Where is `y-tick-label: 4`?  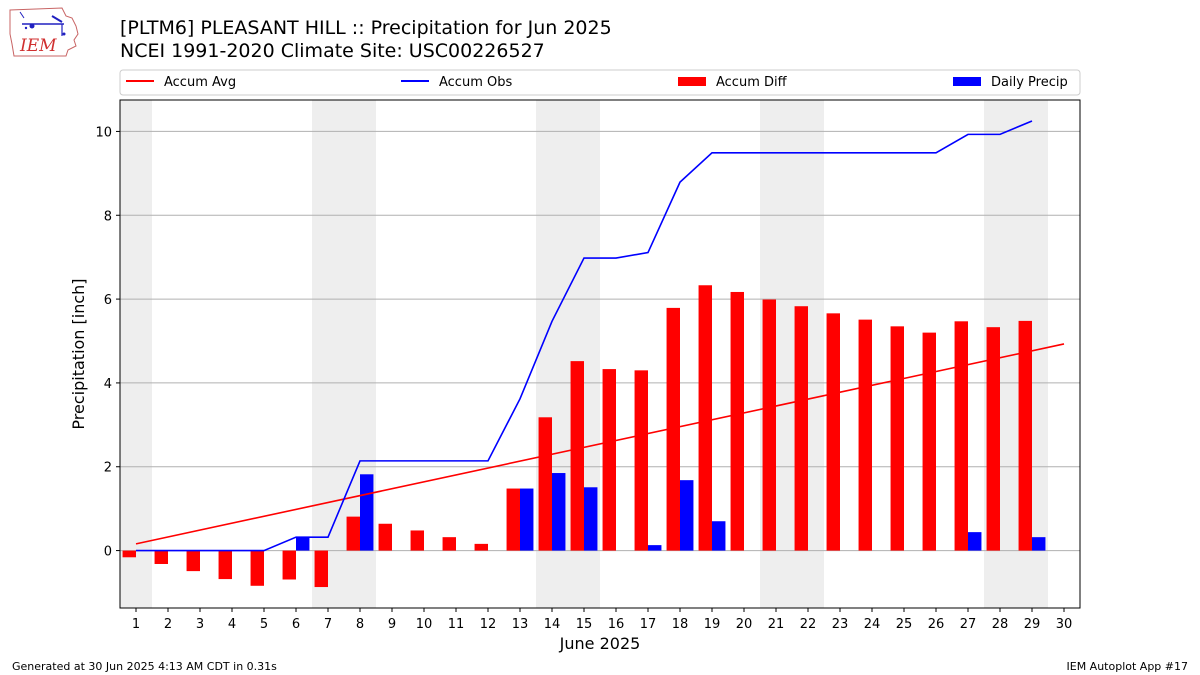
y-tick-label: 4 is located at coordinates (108, 384).